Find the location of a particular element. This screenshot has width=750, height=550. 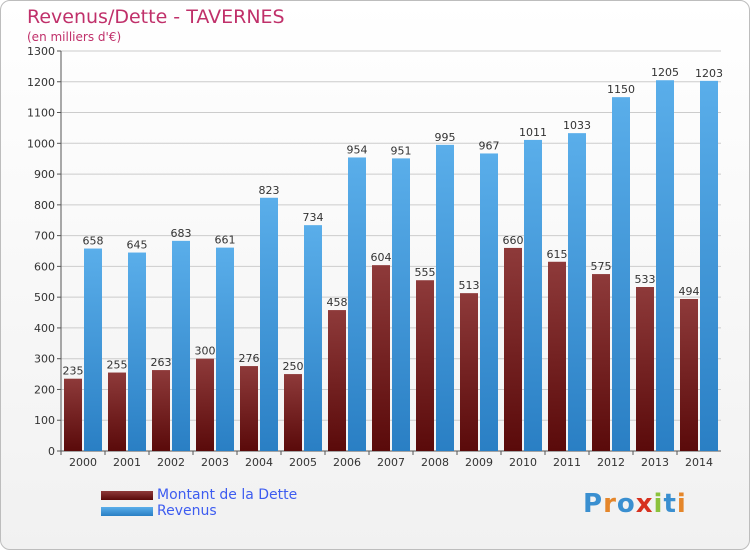

y-tick-label: 900 is located at coordinates (44, 174).